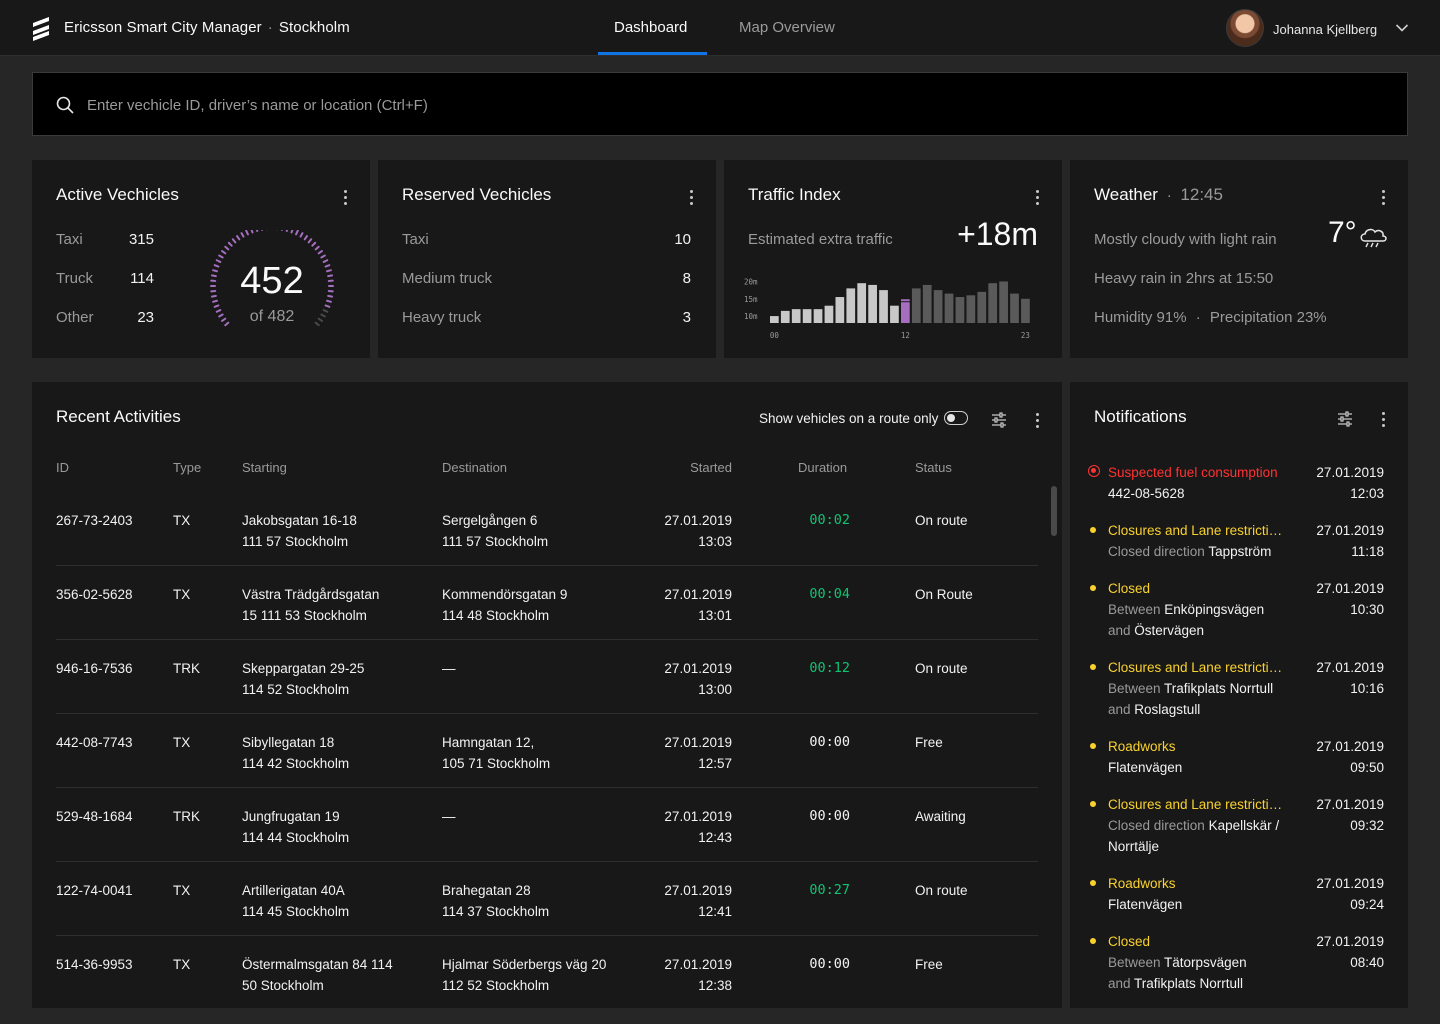 The image size is (1440, 1024). Describe the element at coordinates (94, 742) in the screenshot. I see `cell-id: 442-08-7743` at that location.